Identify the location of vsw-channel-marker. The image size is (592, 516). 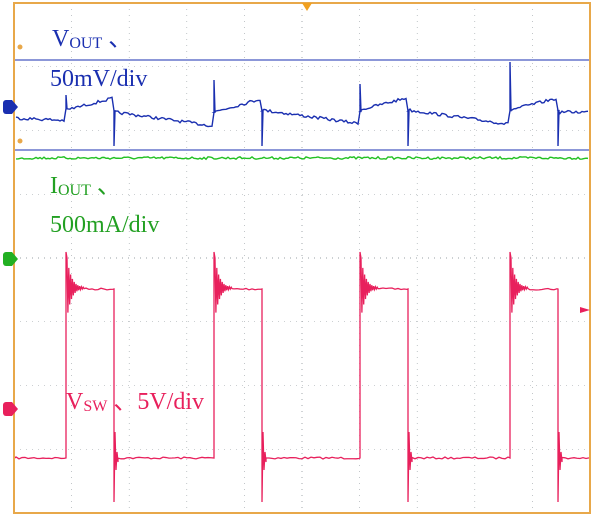
(10, 409).